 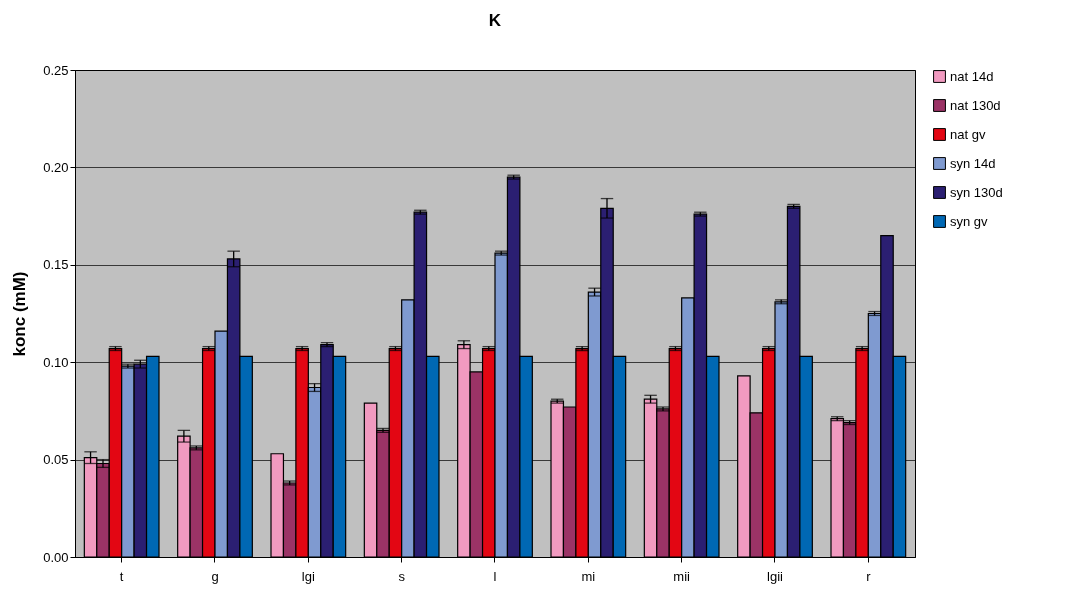 I want to click on legend-label: nat 14d, so click(x=972, y=76).